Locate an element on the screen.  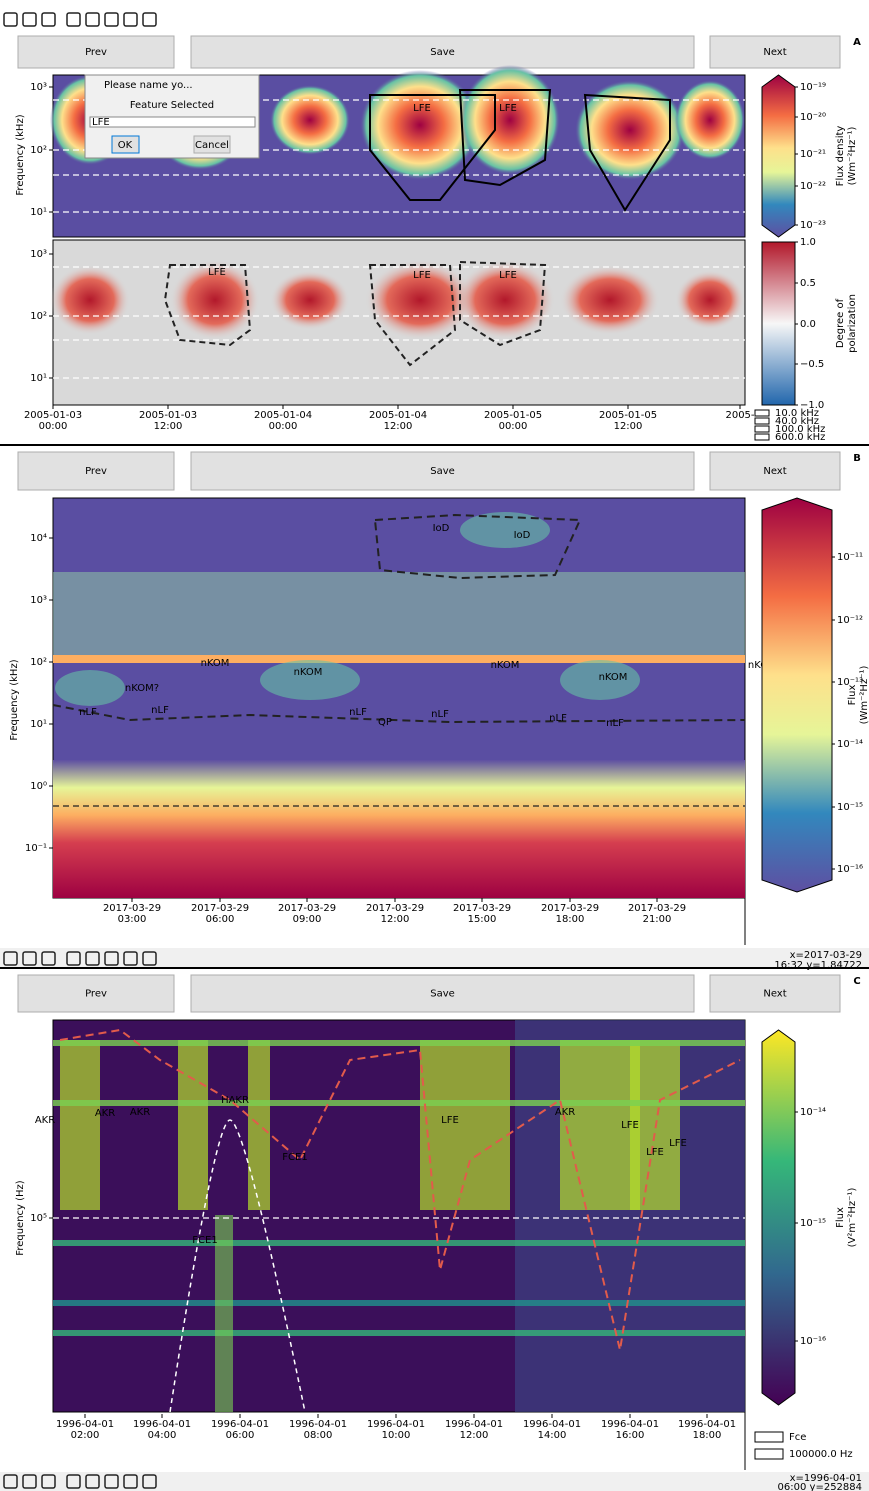
x-tick-label: 09:00 is located at coordinates (307, 919).